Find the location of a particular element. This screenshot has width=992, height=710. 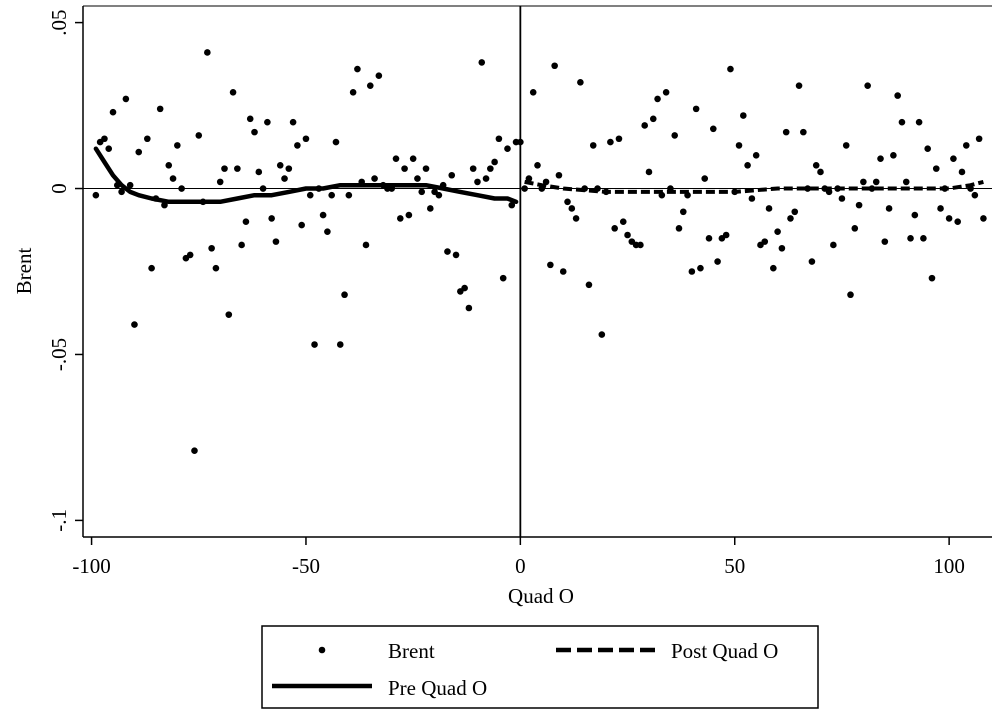

pre-quad-o-line is located at coordinates (306, 175).